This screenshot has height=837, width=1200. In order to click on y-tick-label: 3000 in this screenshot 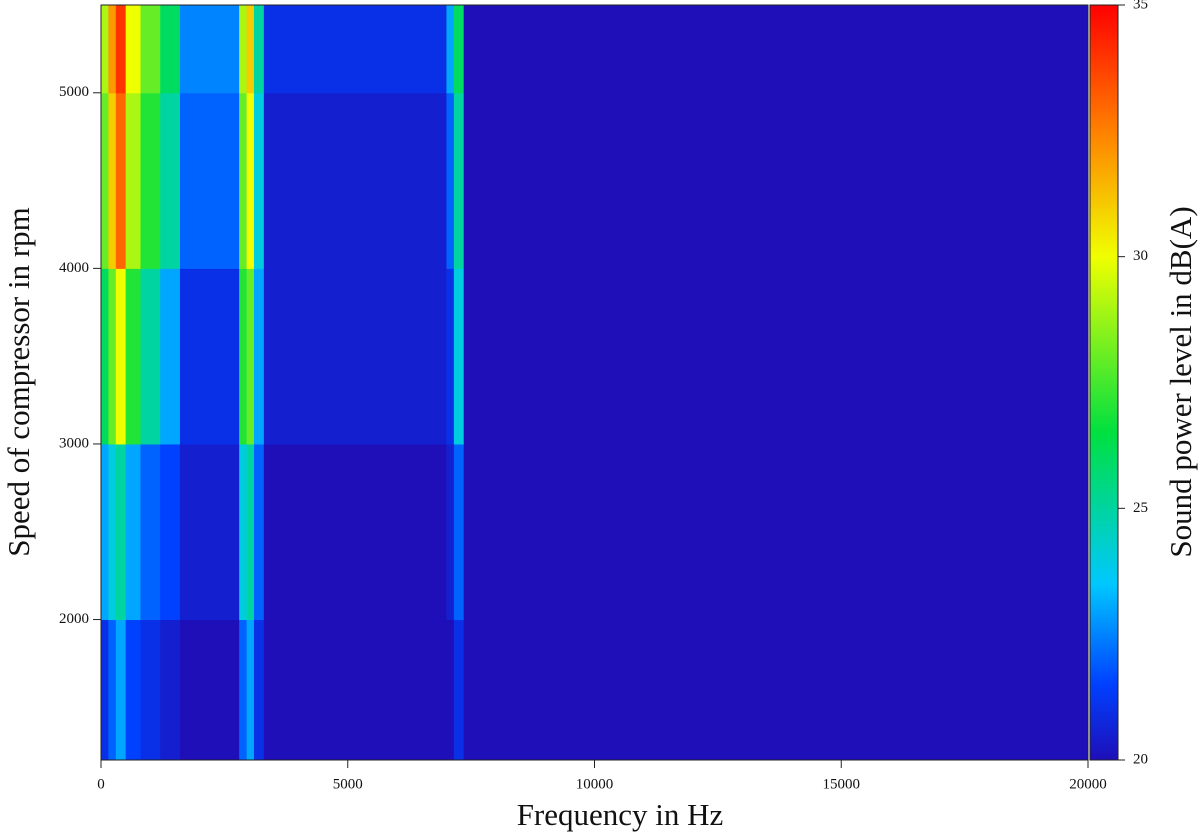, I will do `click(74, 443)`.